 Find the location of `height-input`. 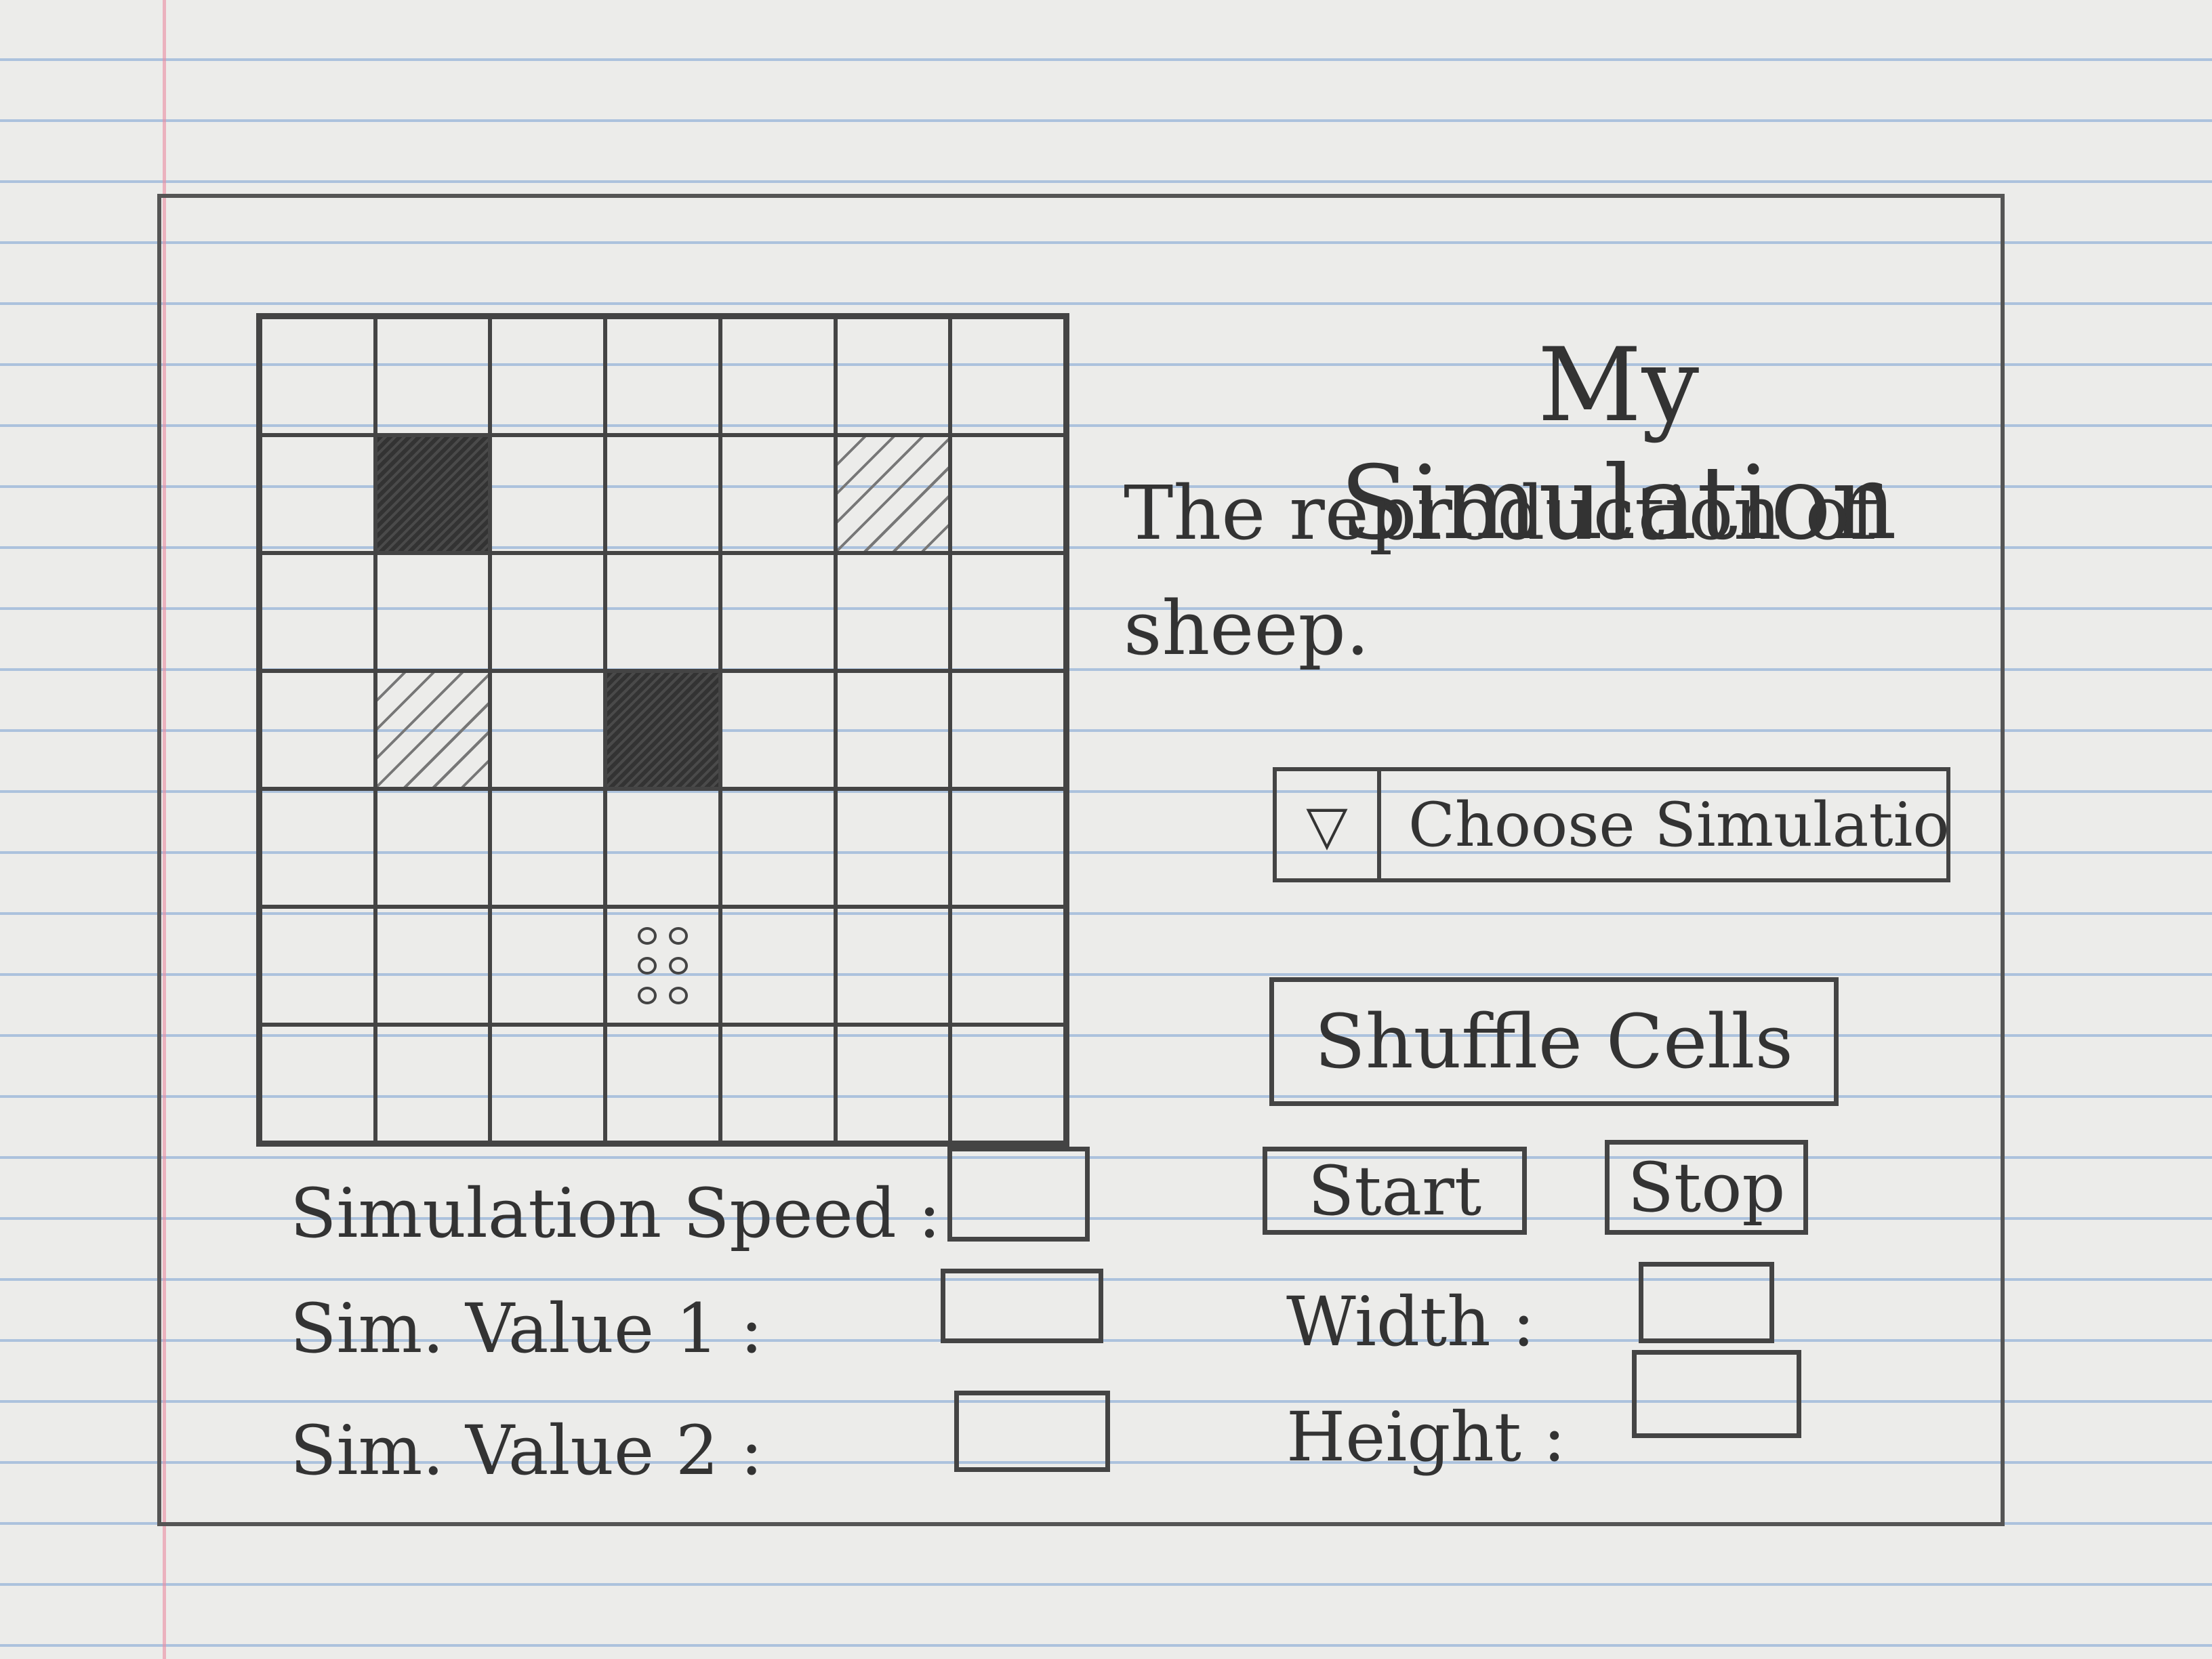

height-input is located at coordinates (1716, 1394).